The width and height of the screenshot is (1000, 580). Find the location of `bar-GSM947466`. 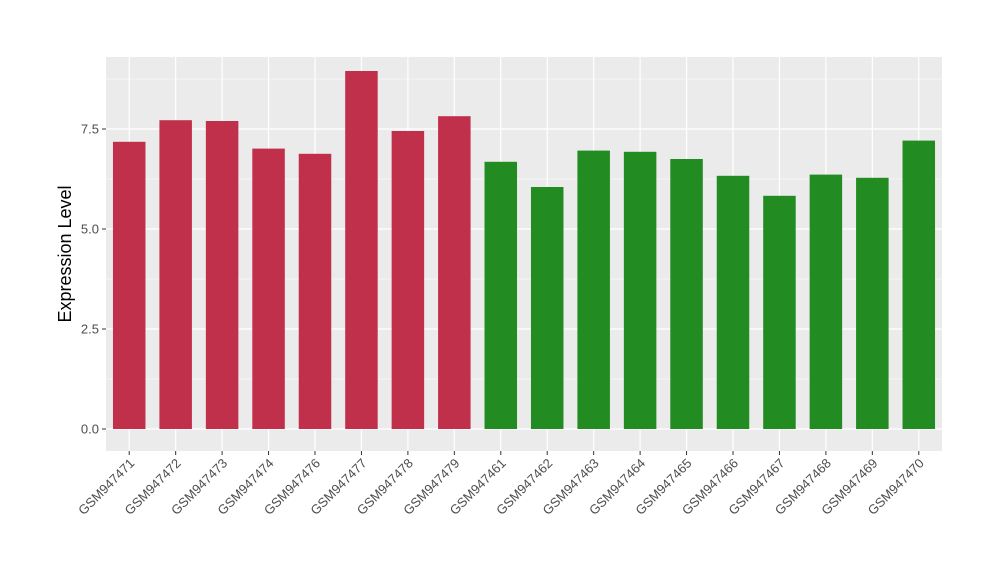

bar-GSM947466 is located at coordinates (733, 302).